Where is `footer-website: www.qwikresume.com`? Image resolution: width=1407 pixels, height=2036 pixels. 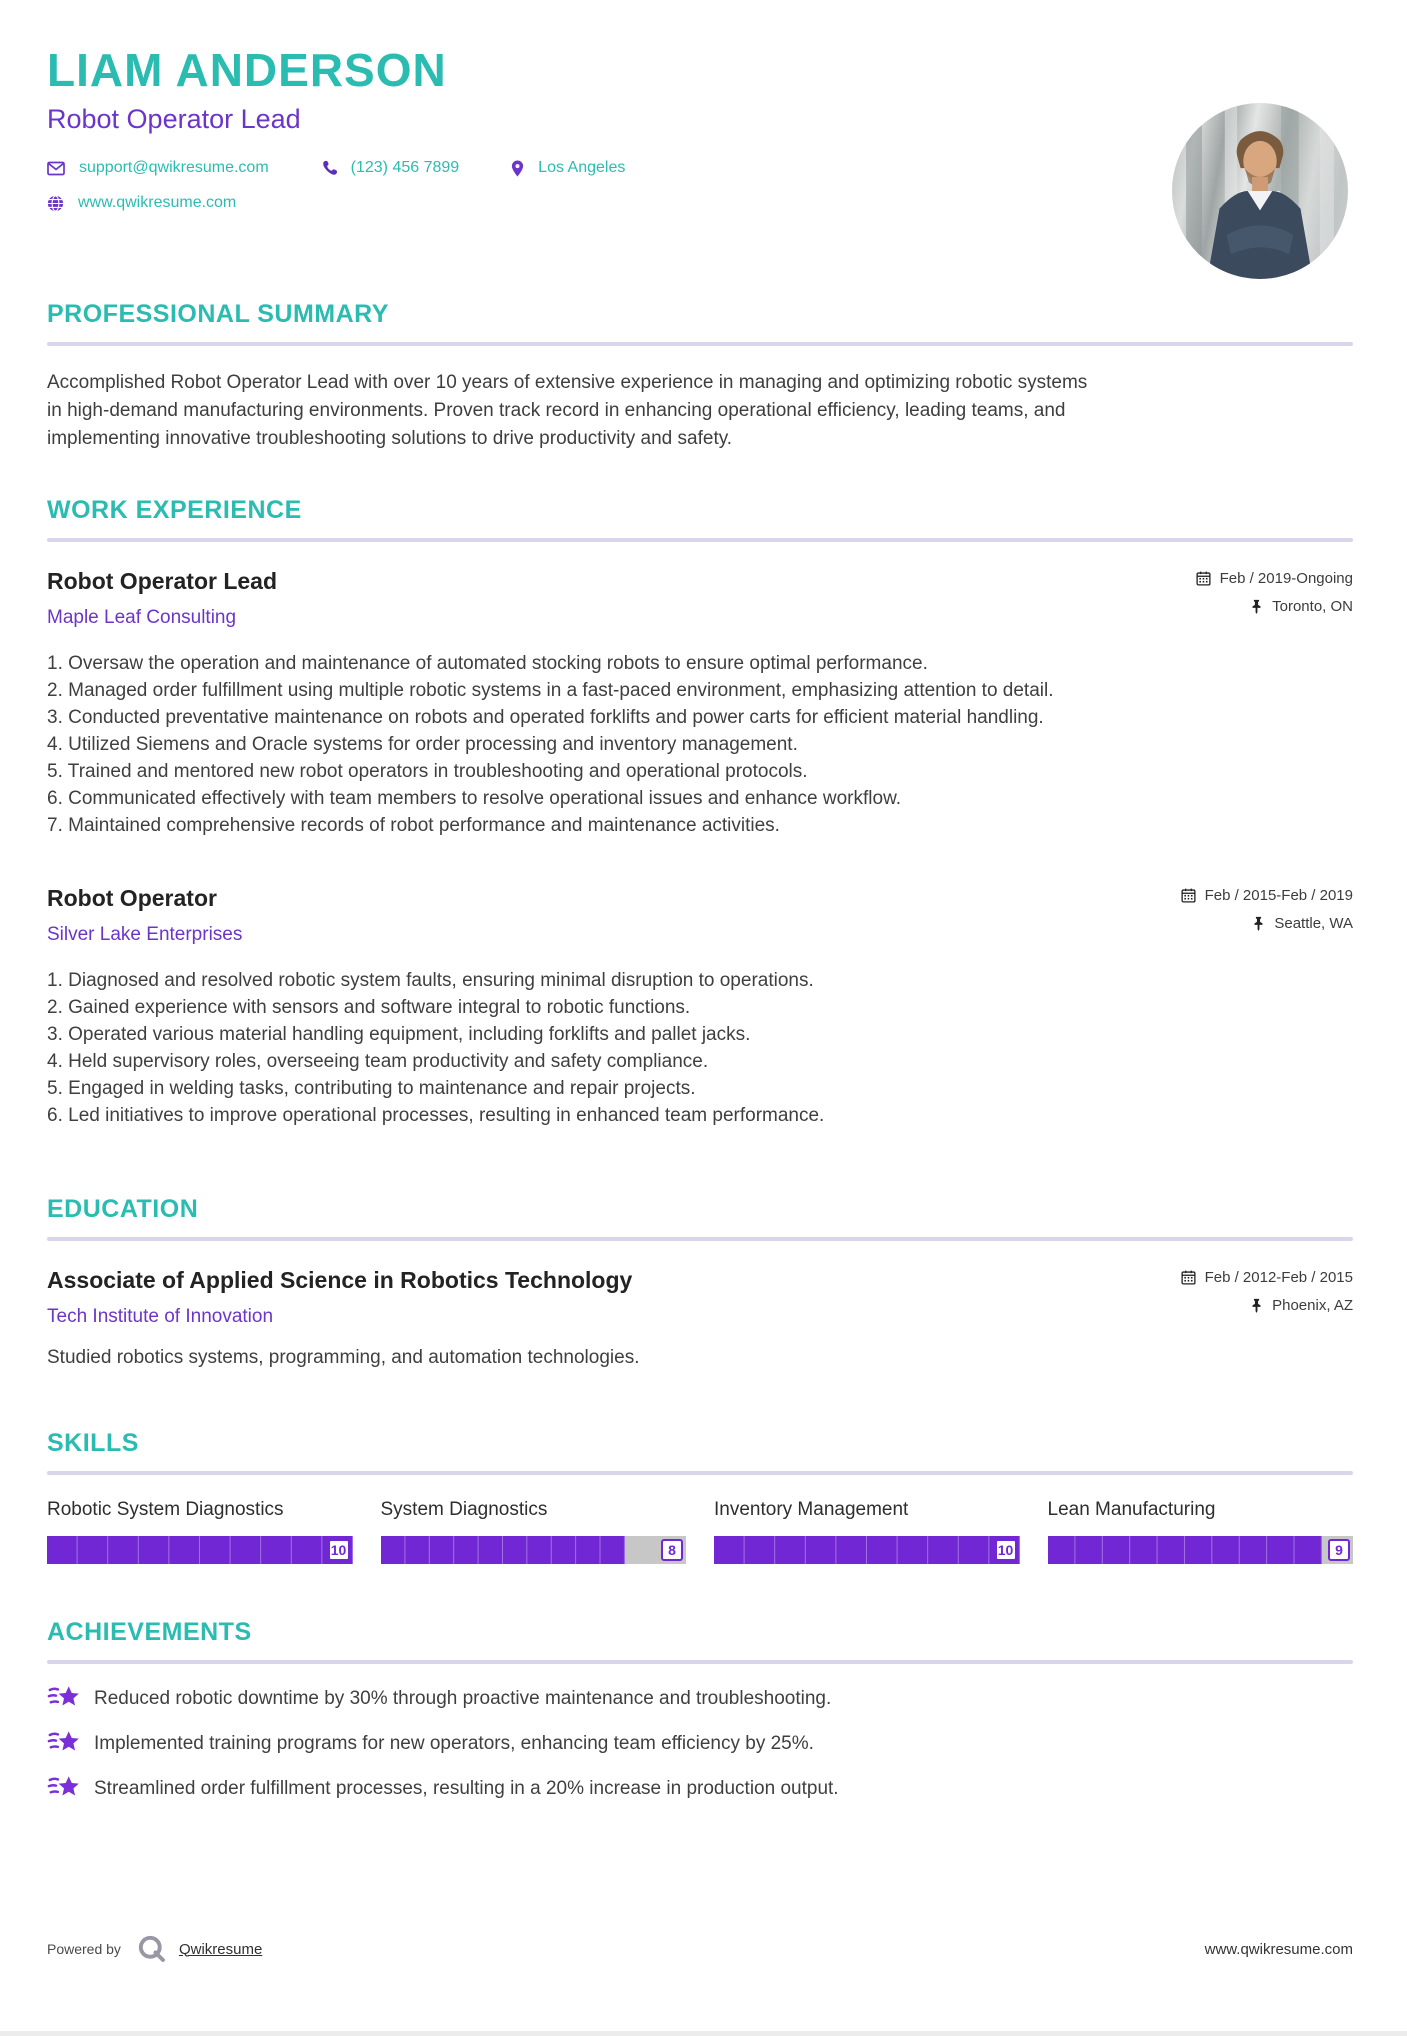 footer-website: www.qwikresume.com is located at coordinates (1278, 1949).